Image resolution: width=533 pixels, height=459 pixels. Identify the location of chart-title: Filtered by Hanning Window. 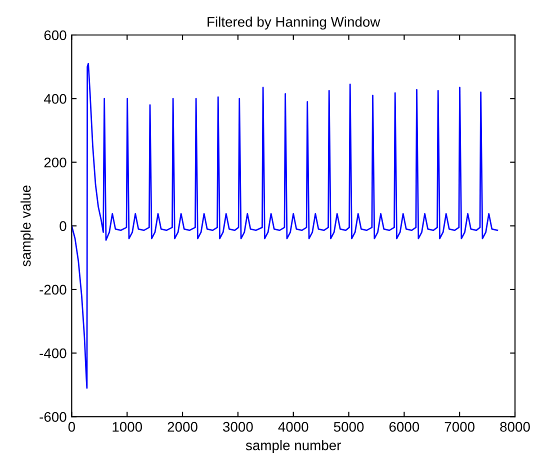
(294, 23).